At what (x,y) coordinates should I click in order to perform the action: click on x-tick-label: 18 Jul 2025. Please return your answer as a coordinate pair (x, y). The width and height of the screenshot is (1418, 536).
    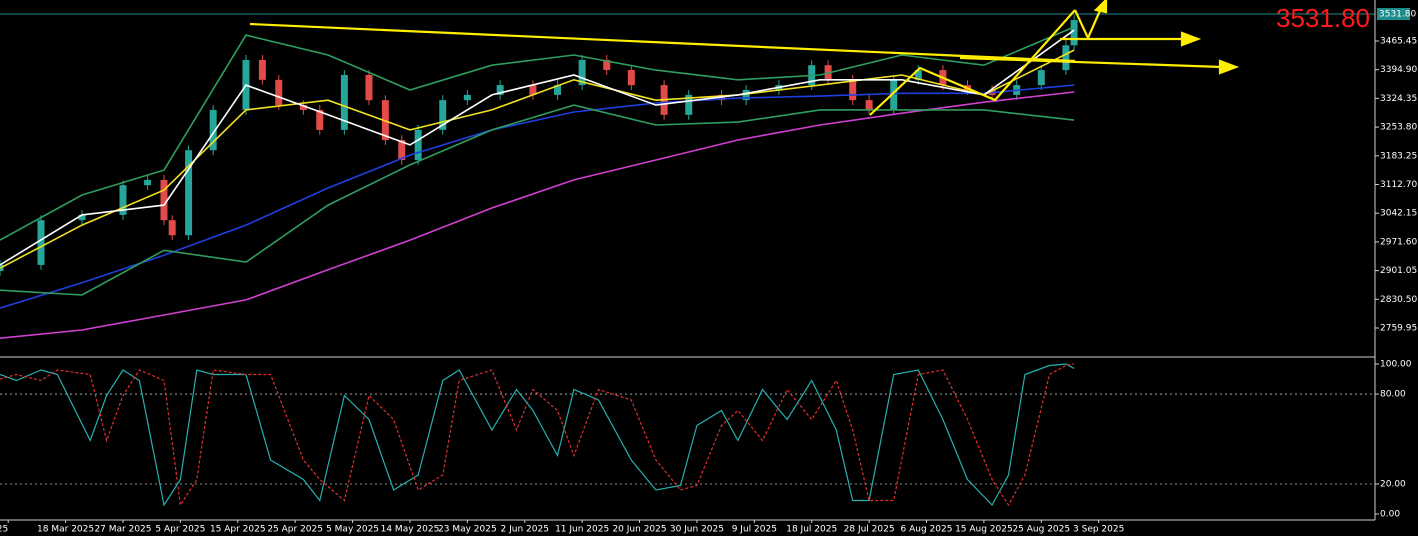
    Looking at the image, I should click on (811, 530).